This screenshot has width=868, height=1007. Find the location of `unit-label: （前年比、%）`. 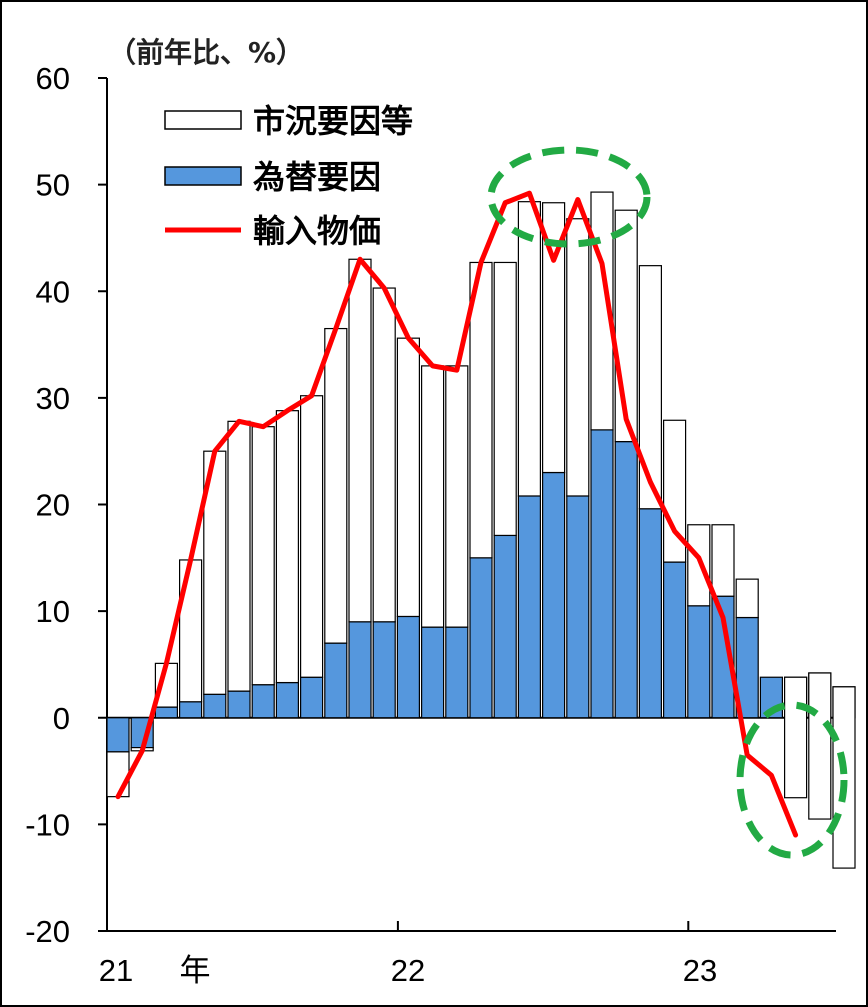

unit-label: （前年比、%） is located at coordinates (206, 52).